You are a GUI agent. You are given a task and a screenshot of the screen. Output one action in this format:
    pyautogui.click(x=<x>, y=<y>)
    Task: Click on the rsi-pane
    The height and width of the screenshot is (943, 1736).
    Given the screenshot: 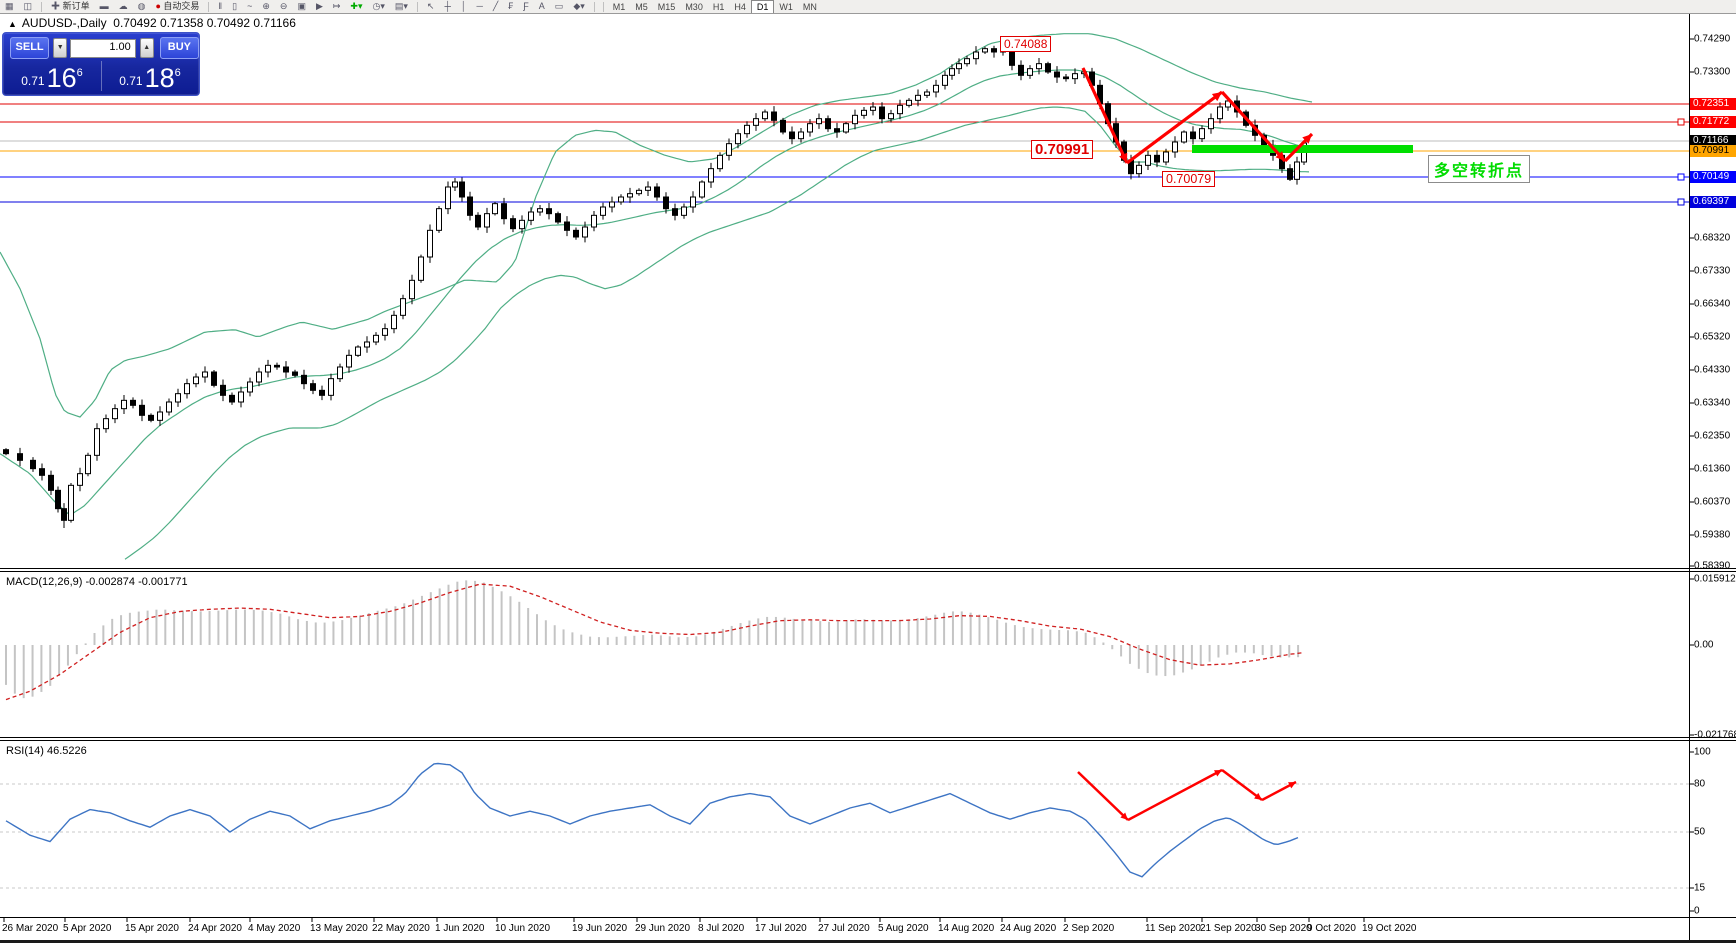 What is the action you would take?
    pyautogui.click(x=844, y=825)
    